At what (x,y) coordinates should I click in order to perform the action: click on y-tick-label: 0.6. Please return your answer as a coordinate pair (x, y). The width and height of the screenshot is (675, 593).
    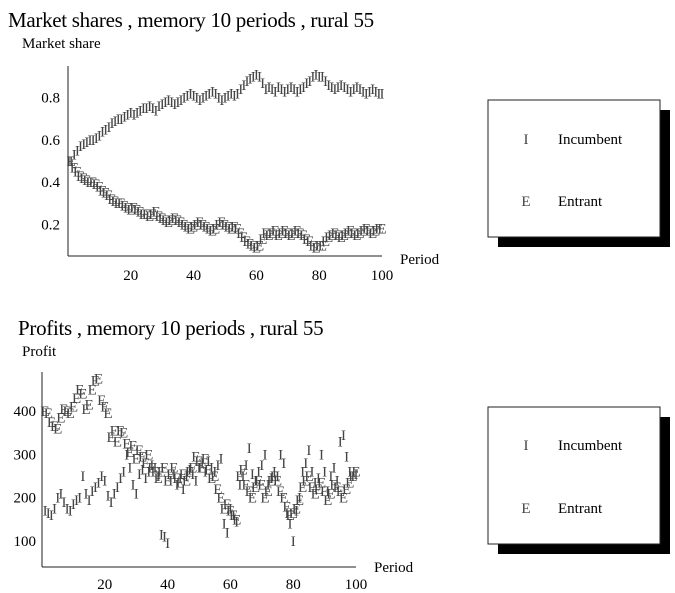
    Looking at the image, I should click on (50, 141).